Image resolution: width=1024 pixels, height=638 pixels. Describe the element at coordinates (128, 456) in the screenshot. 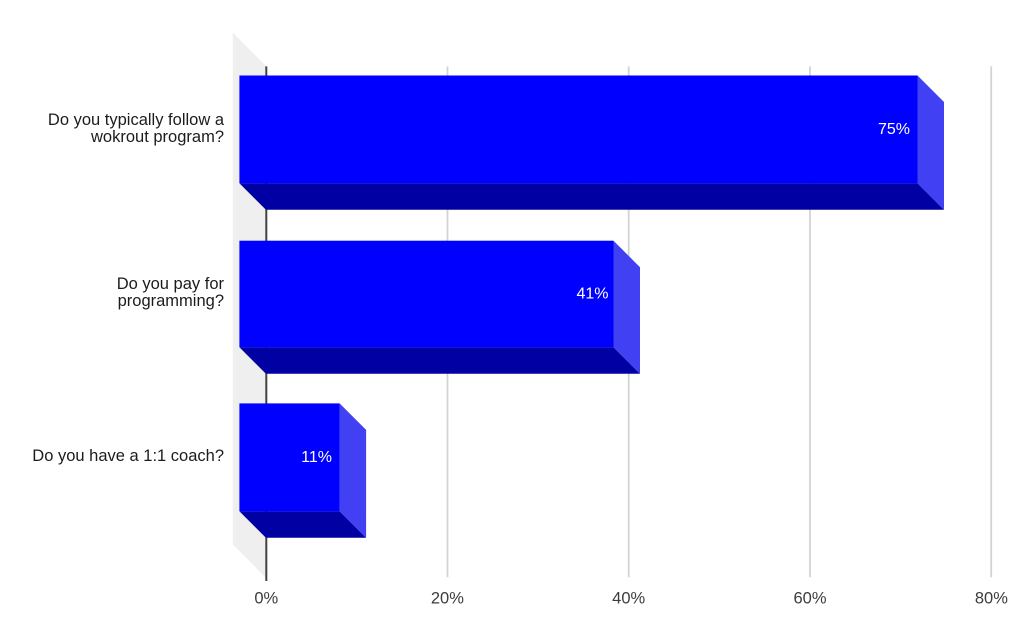

I see `svg-text: Do you have a 1:1 coach?` at that location.